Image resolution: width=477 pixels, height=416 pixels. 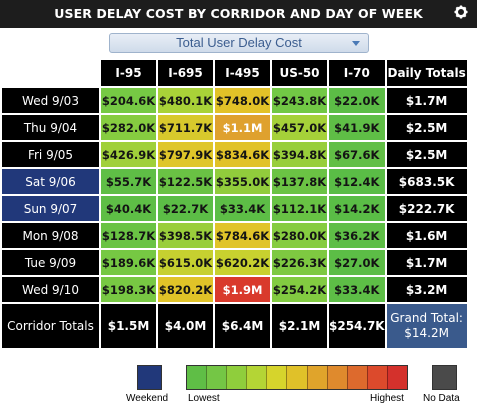 What do you see at coordinates (50, 73) in the screenshot?
I see `grid-corner` at bounding box center [50, 73].